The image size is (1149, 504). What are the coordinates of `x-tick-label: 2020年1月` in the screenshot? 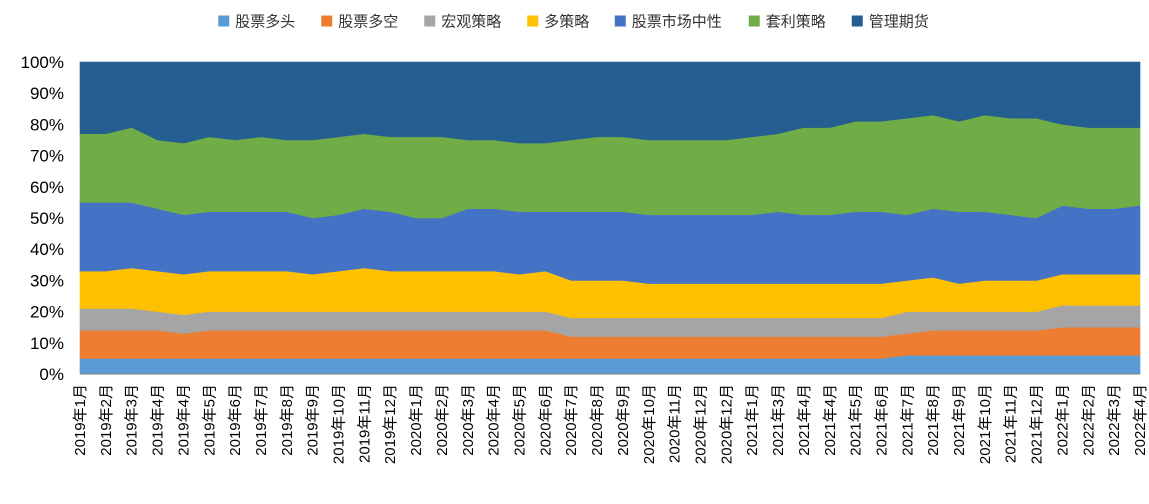 It's located at (416, 420).